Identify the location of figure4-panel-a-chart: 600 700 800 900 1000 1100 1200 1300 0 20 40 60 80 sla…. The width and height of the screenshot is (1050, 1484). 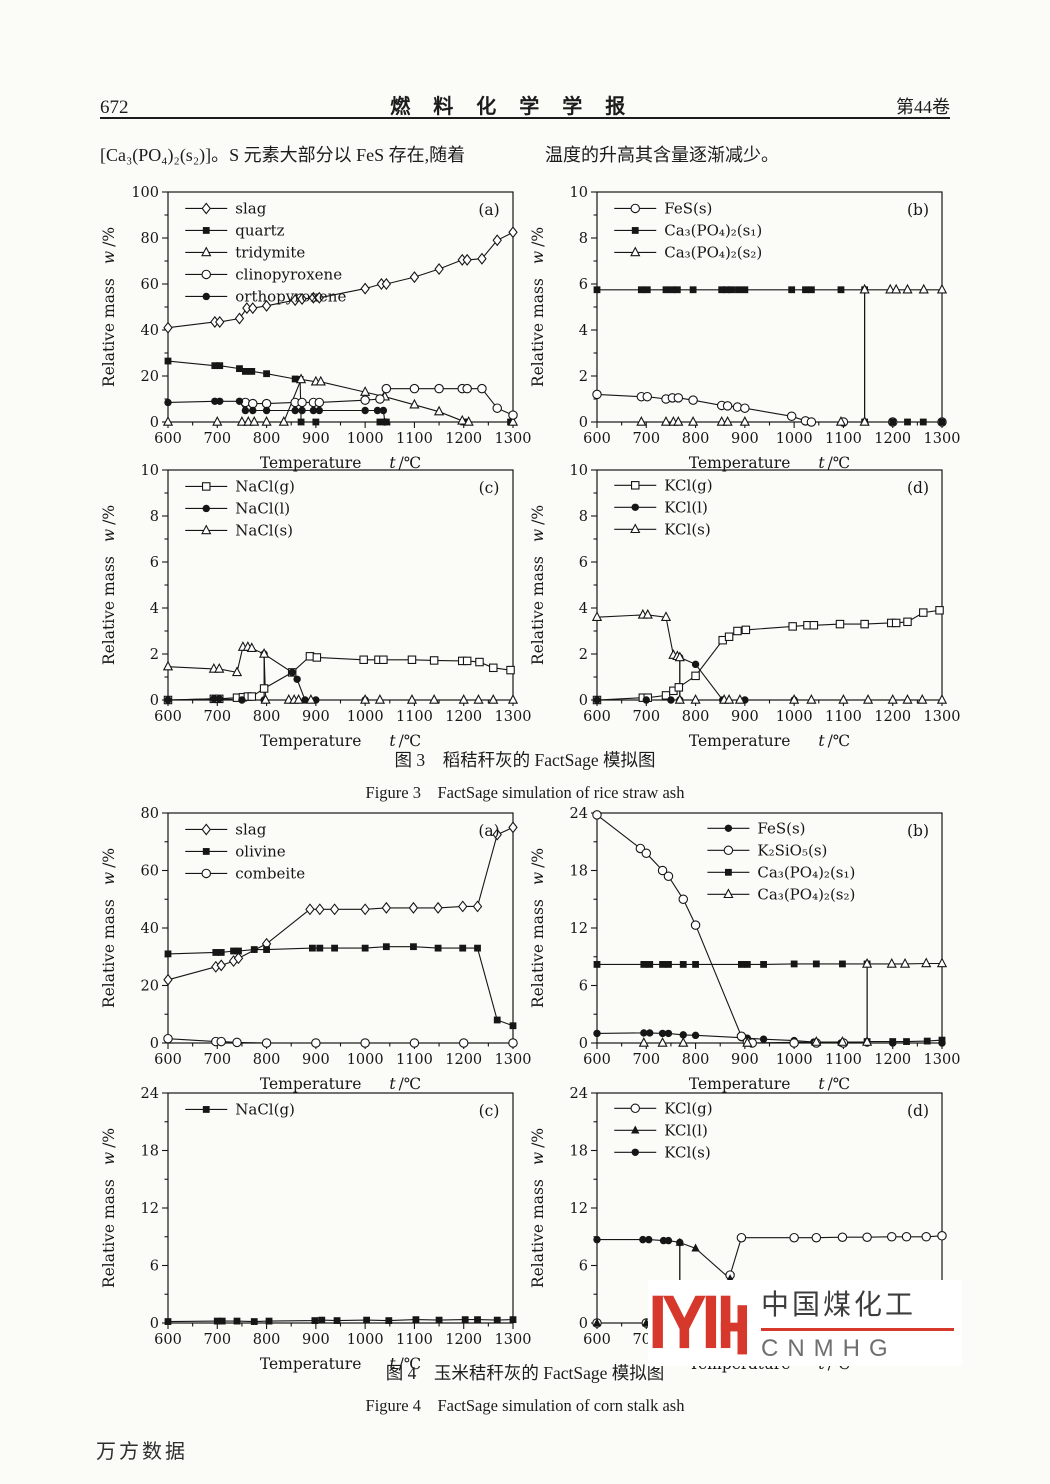
(318, 948).